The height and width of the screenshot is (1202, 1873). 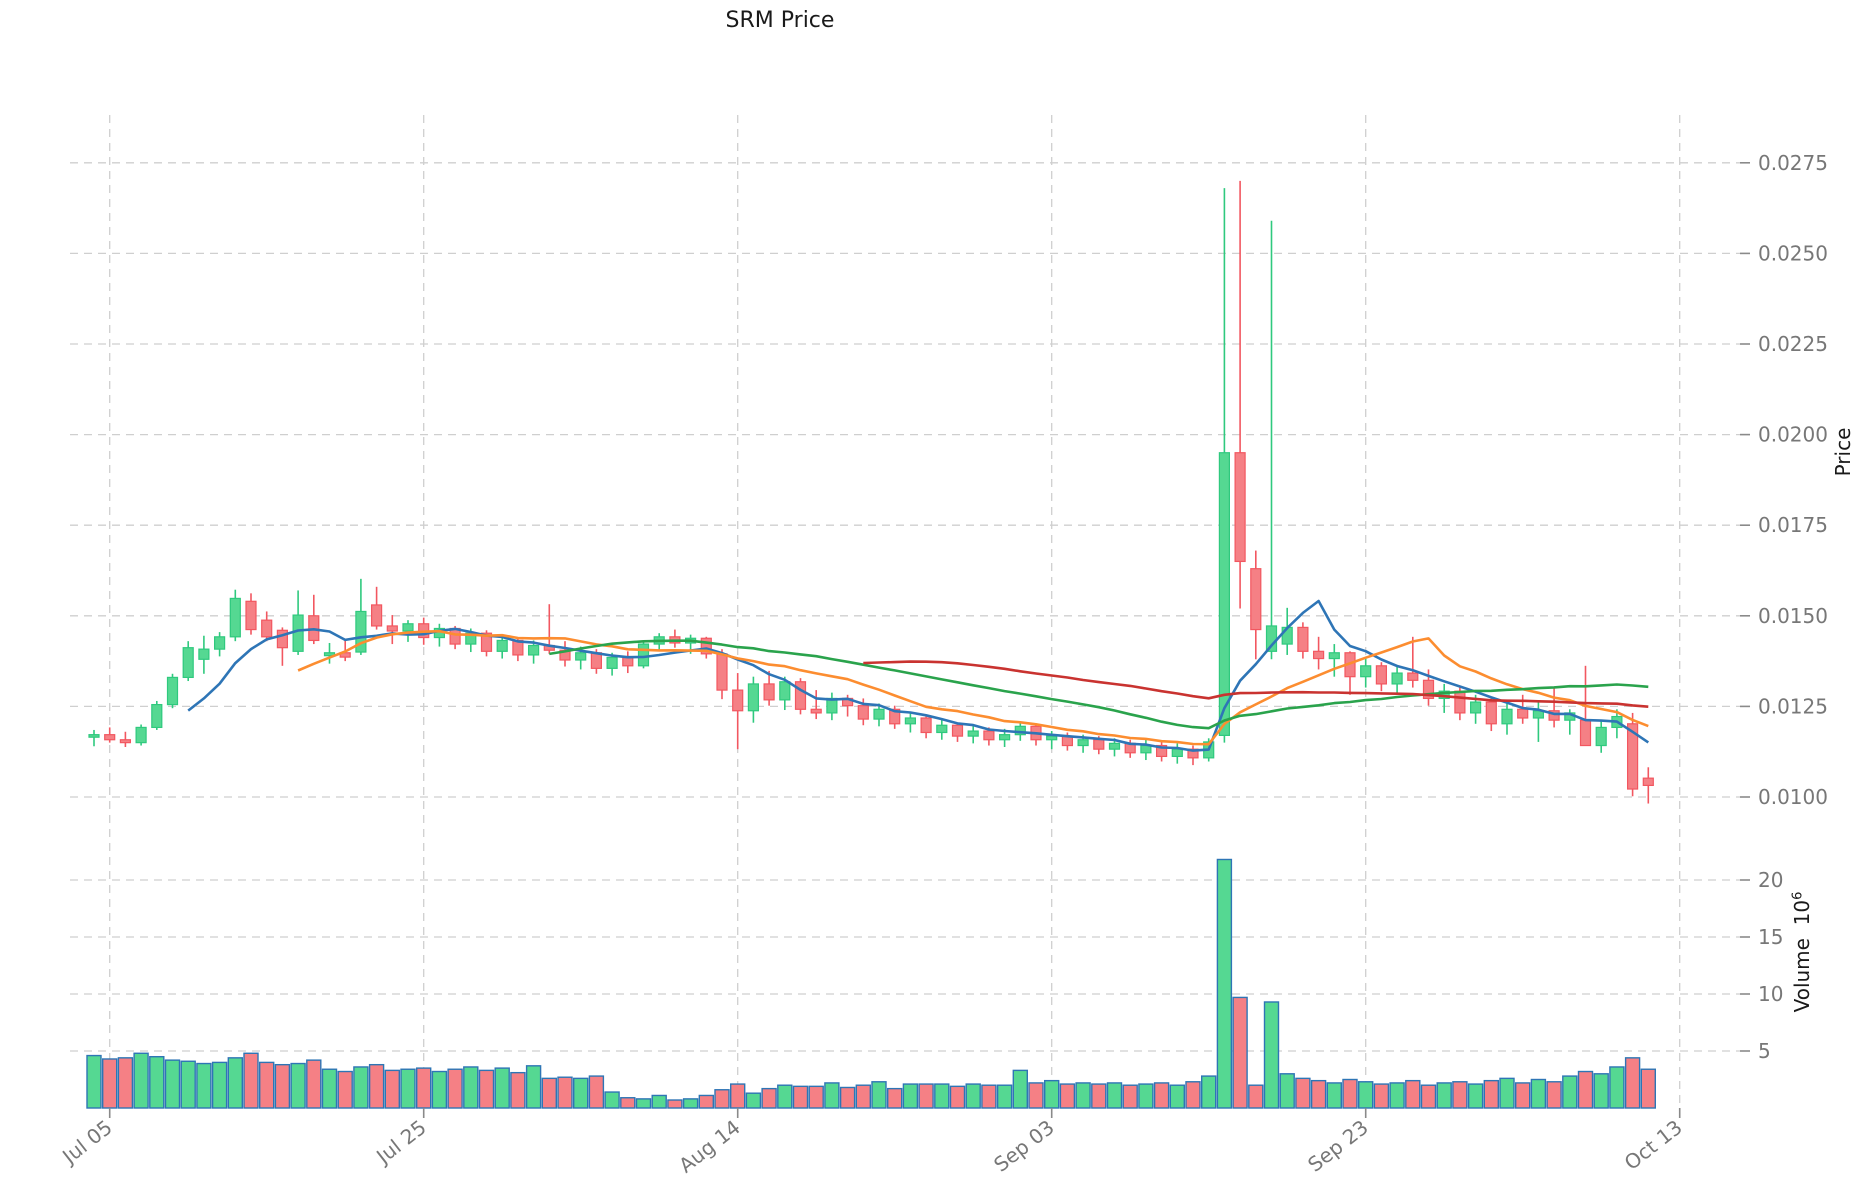 What do you see at coordinates (1653, 1145) in the screenshot?
I see `date-tick-label: Oct 13` at bounding box center [1653, 1145].